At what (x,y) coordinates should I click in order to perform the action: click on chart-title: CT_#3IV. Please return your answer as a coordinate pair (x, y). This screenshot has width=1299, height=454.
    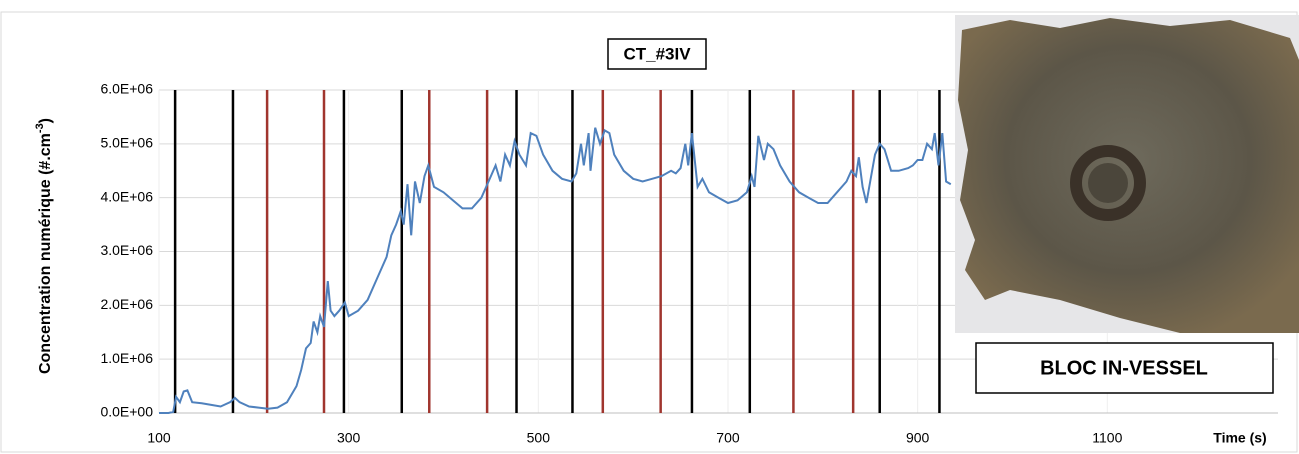
    Looking at the image, I should click on (657, 53).